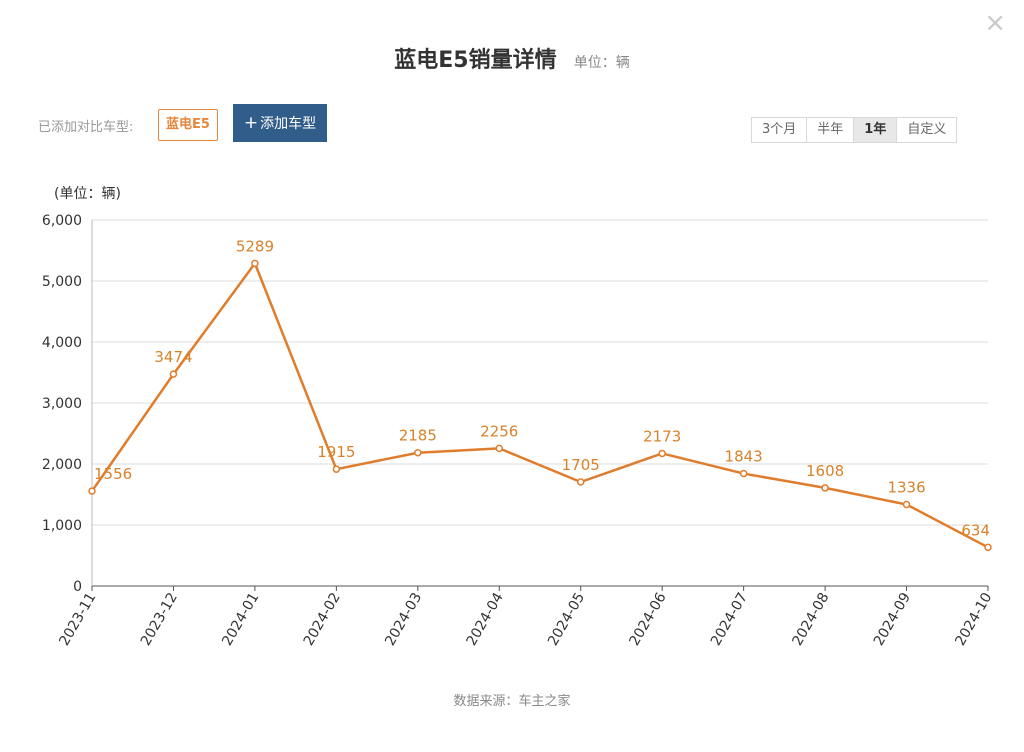 This screenshot has height=752, width=1024. What do you see at coordinates (159, 619) in the screenshot?
I see `x-tick-label: 2023-12` at bounding box center [159, 619].